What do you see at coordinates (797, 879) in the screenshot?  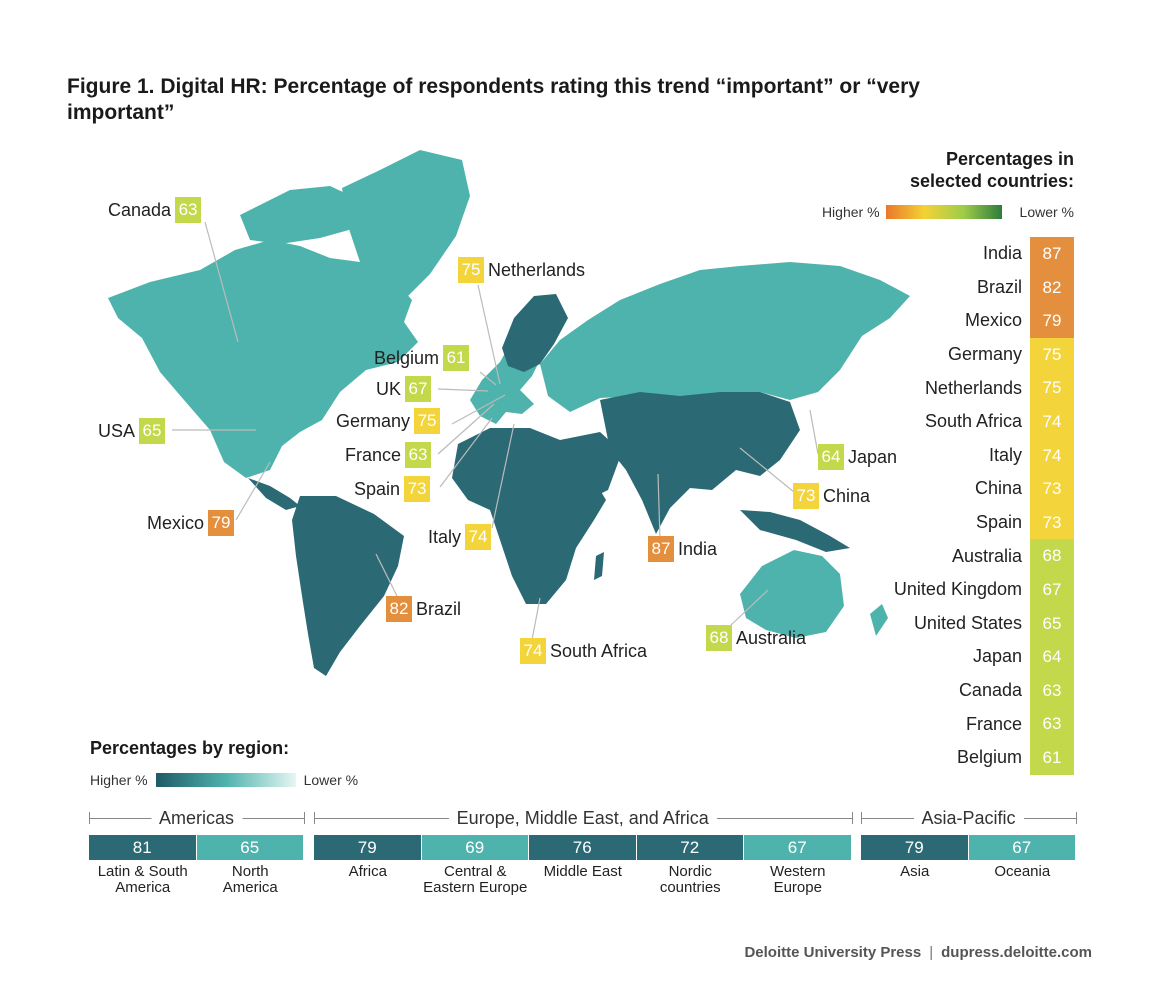 I see `region-name-western-europe: Western Europe` at bounding box center [797, 879].